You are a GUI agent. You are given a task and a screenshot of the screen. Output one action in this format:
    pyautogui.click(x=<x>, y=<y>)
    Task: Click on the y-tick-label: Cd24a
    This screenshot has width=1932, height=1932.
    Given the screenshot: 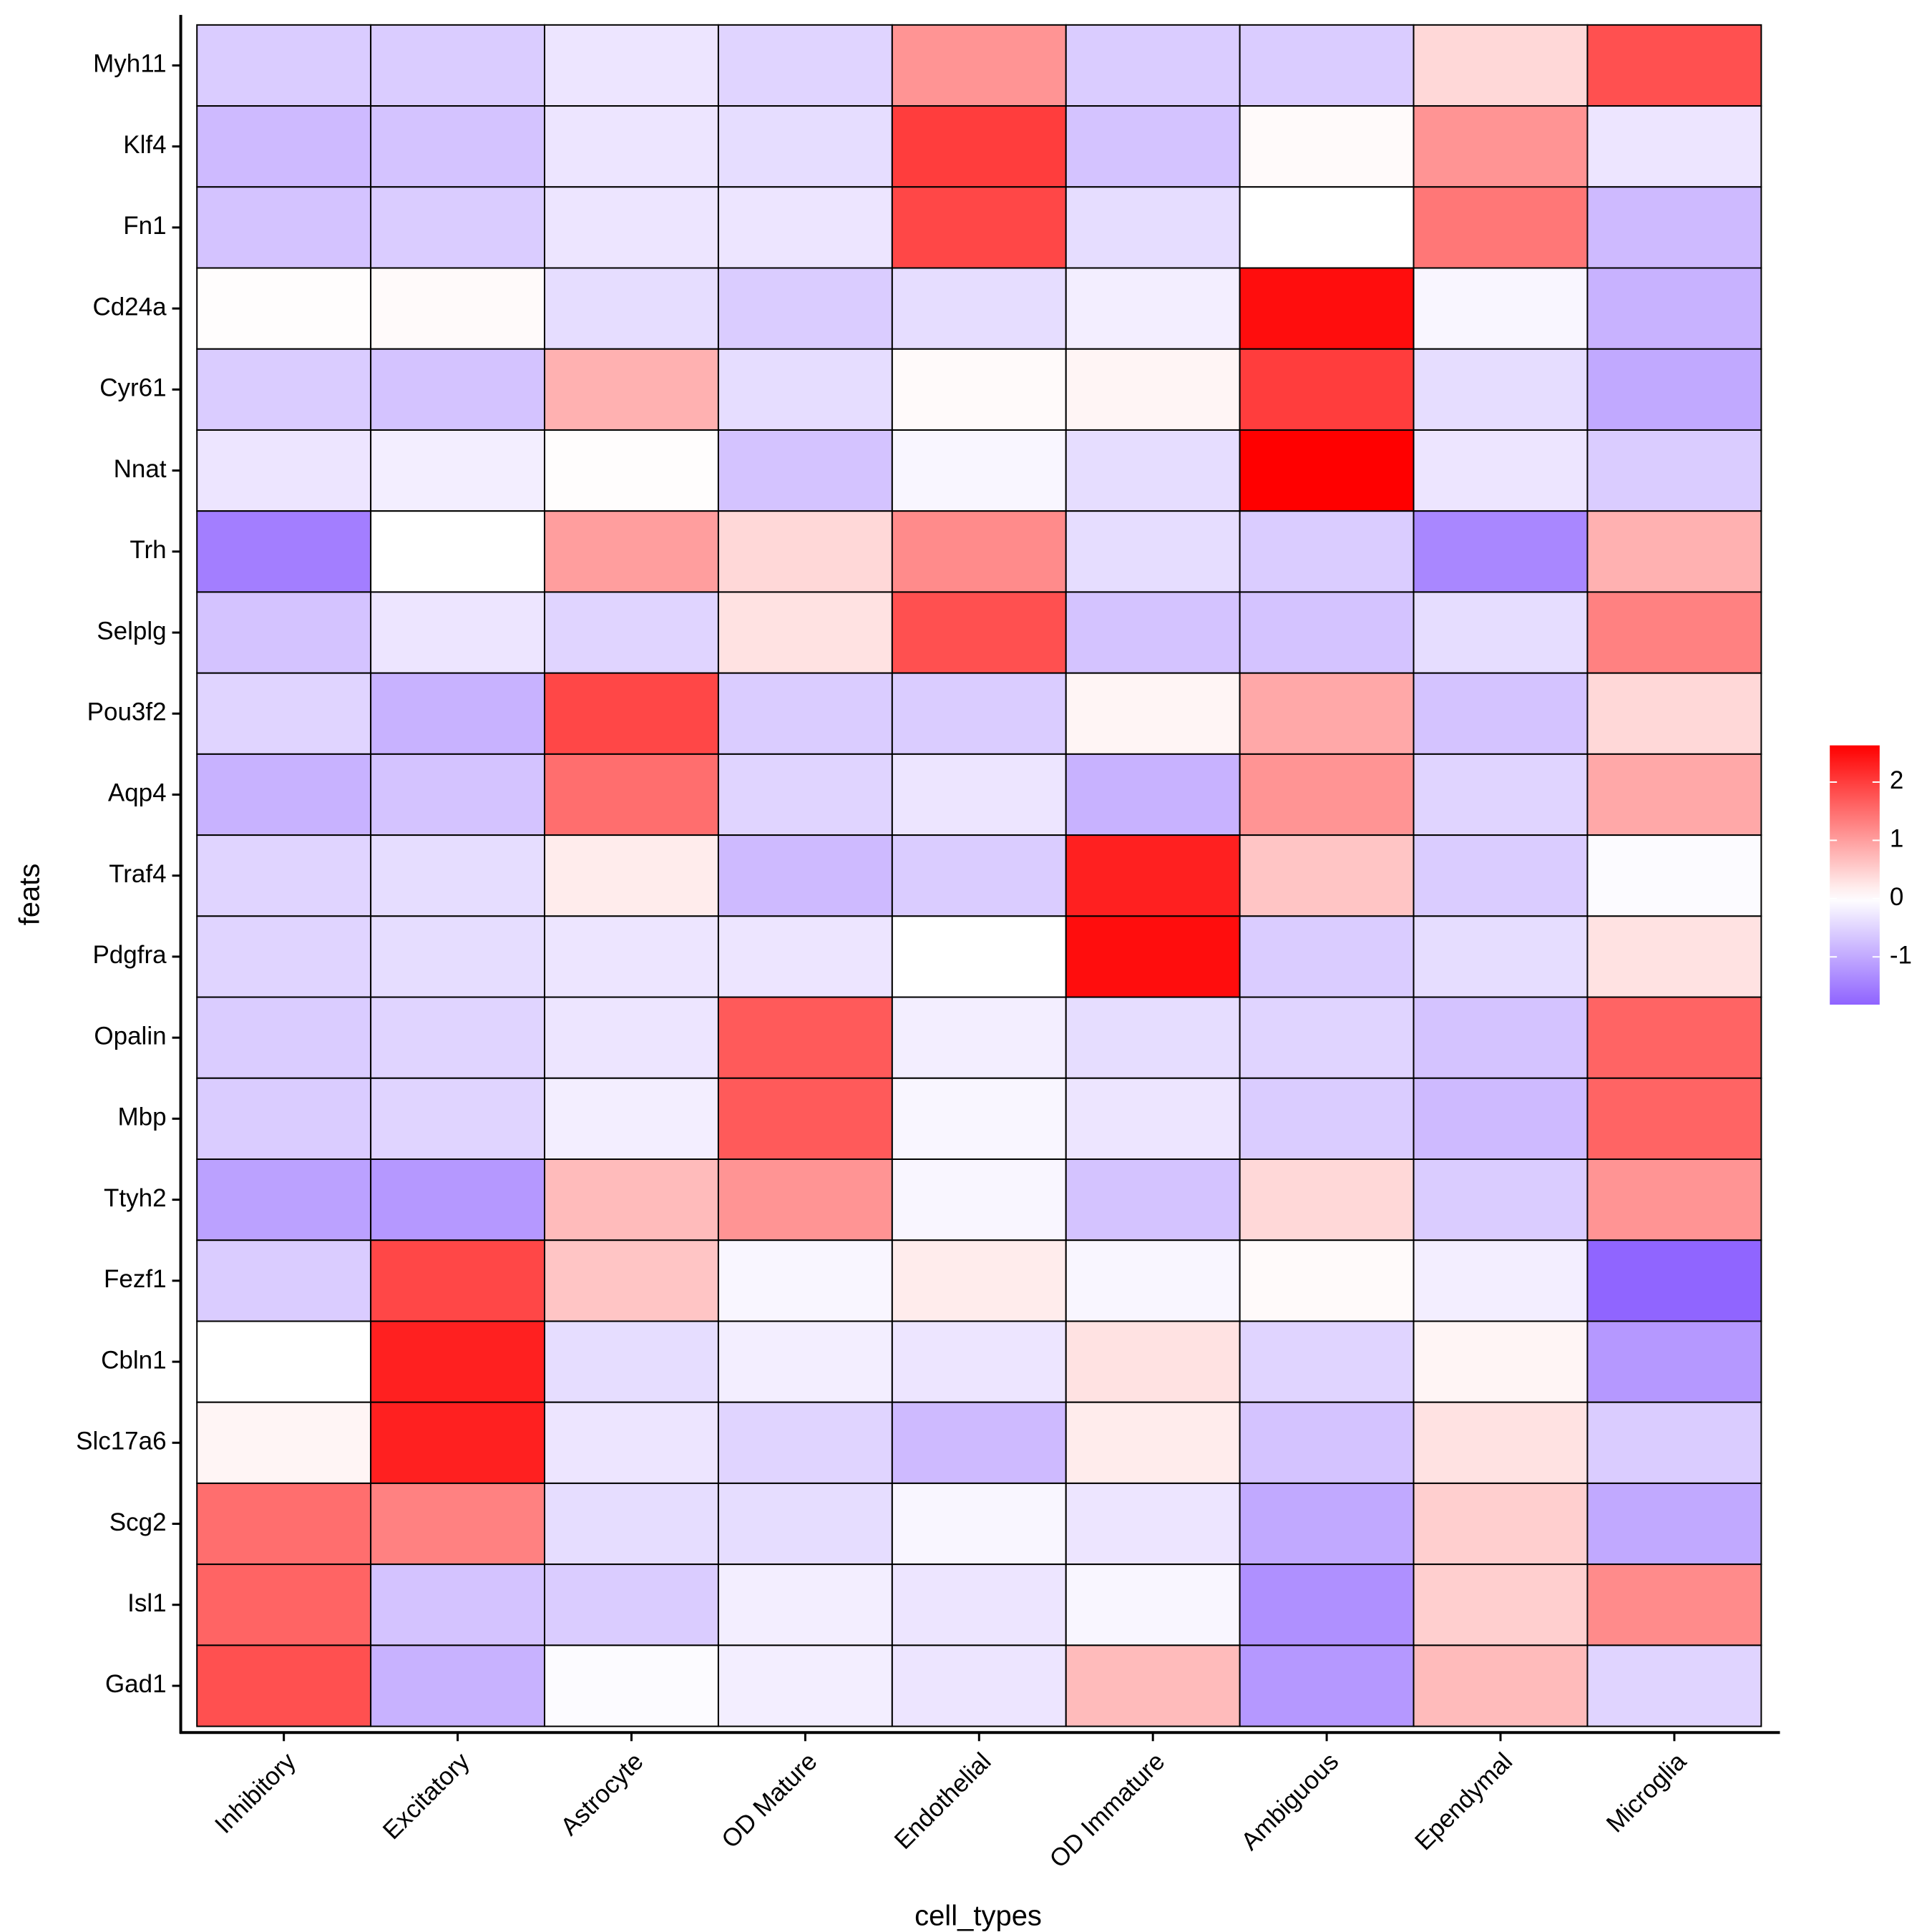 What is the action you would take?
    pyautogui.click(x=129, y=307)
    